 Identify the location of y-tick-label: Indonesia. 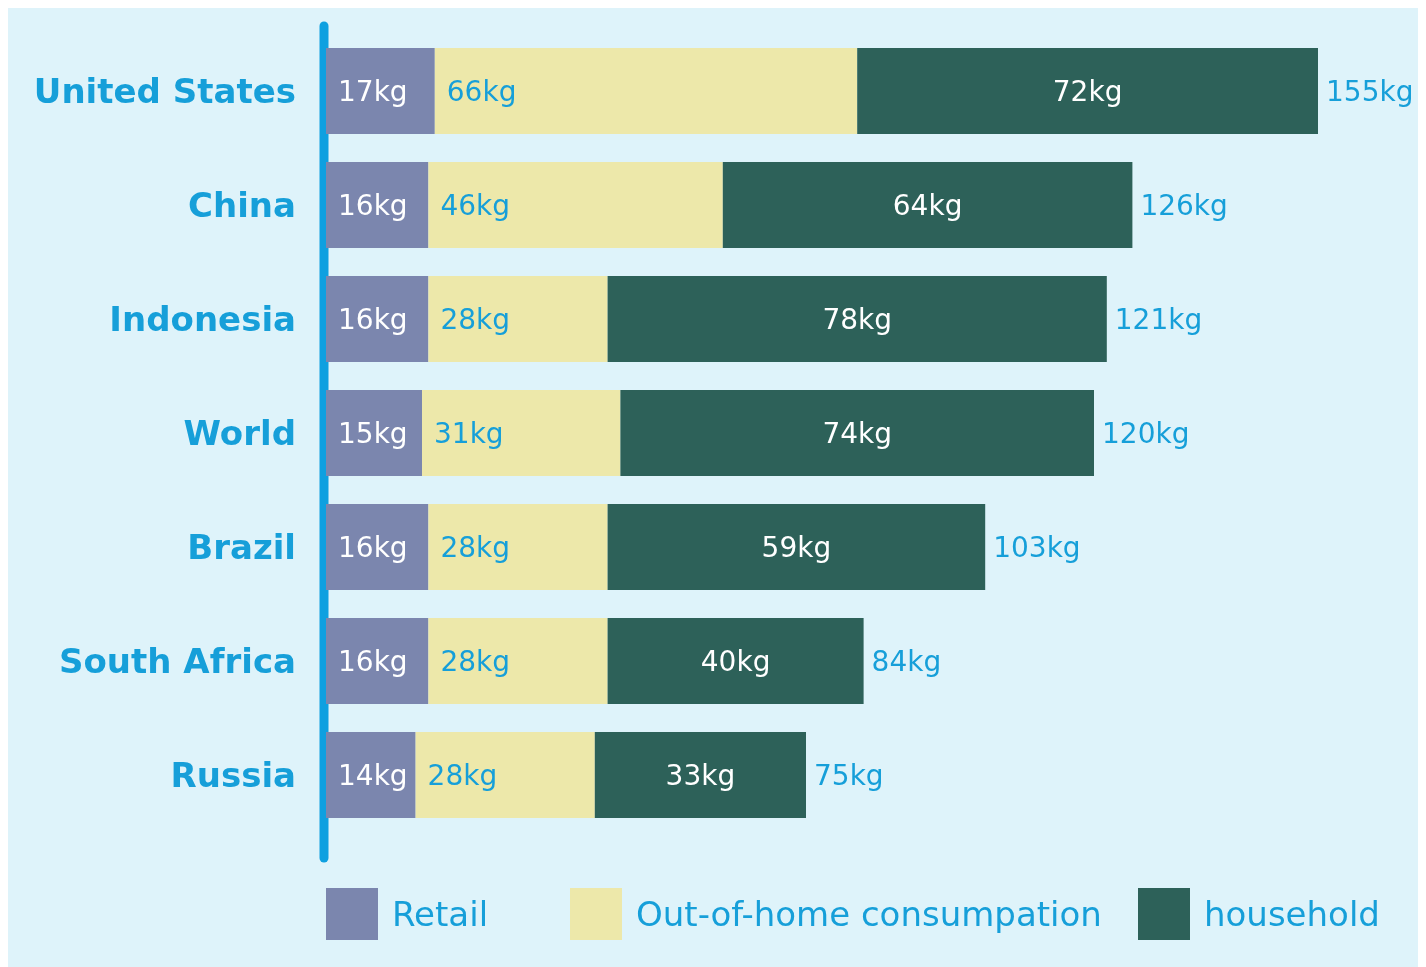
(202, 318).